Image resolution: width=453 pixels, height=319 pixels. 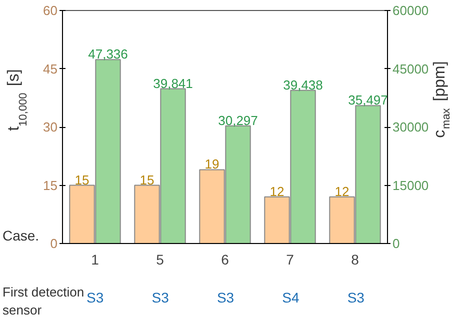 I want to click on y-axis-title: t10,000 [s], so click(x=18, y=100).